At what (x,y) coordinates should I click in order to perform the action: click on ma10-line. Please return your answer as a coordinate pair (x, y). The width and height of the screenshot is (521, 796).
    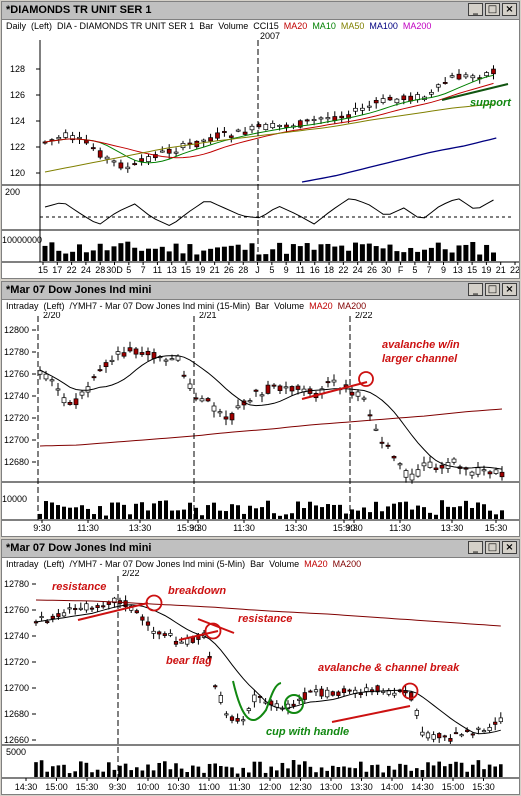
    Looking at the image, I should click on (269, 119).